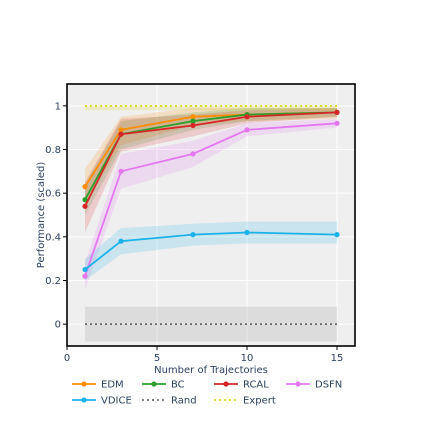  What do you see at coordinates (98, 385) in the screenshot?
I see `legend-item-edm: EDM` at bounding box center [98, 385].